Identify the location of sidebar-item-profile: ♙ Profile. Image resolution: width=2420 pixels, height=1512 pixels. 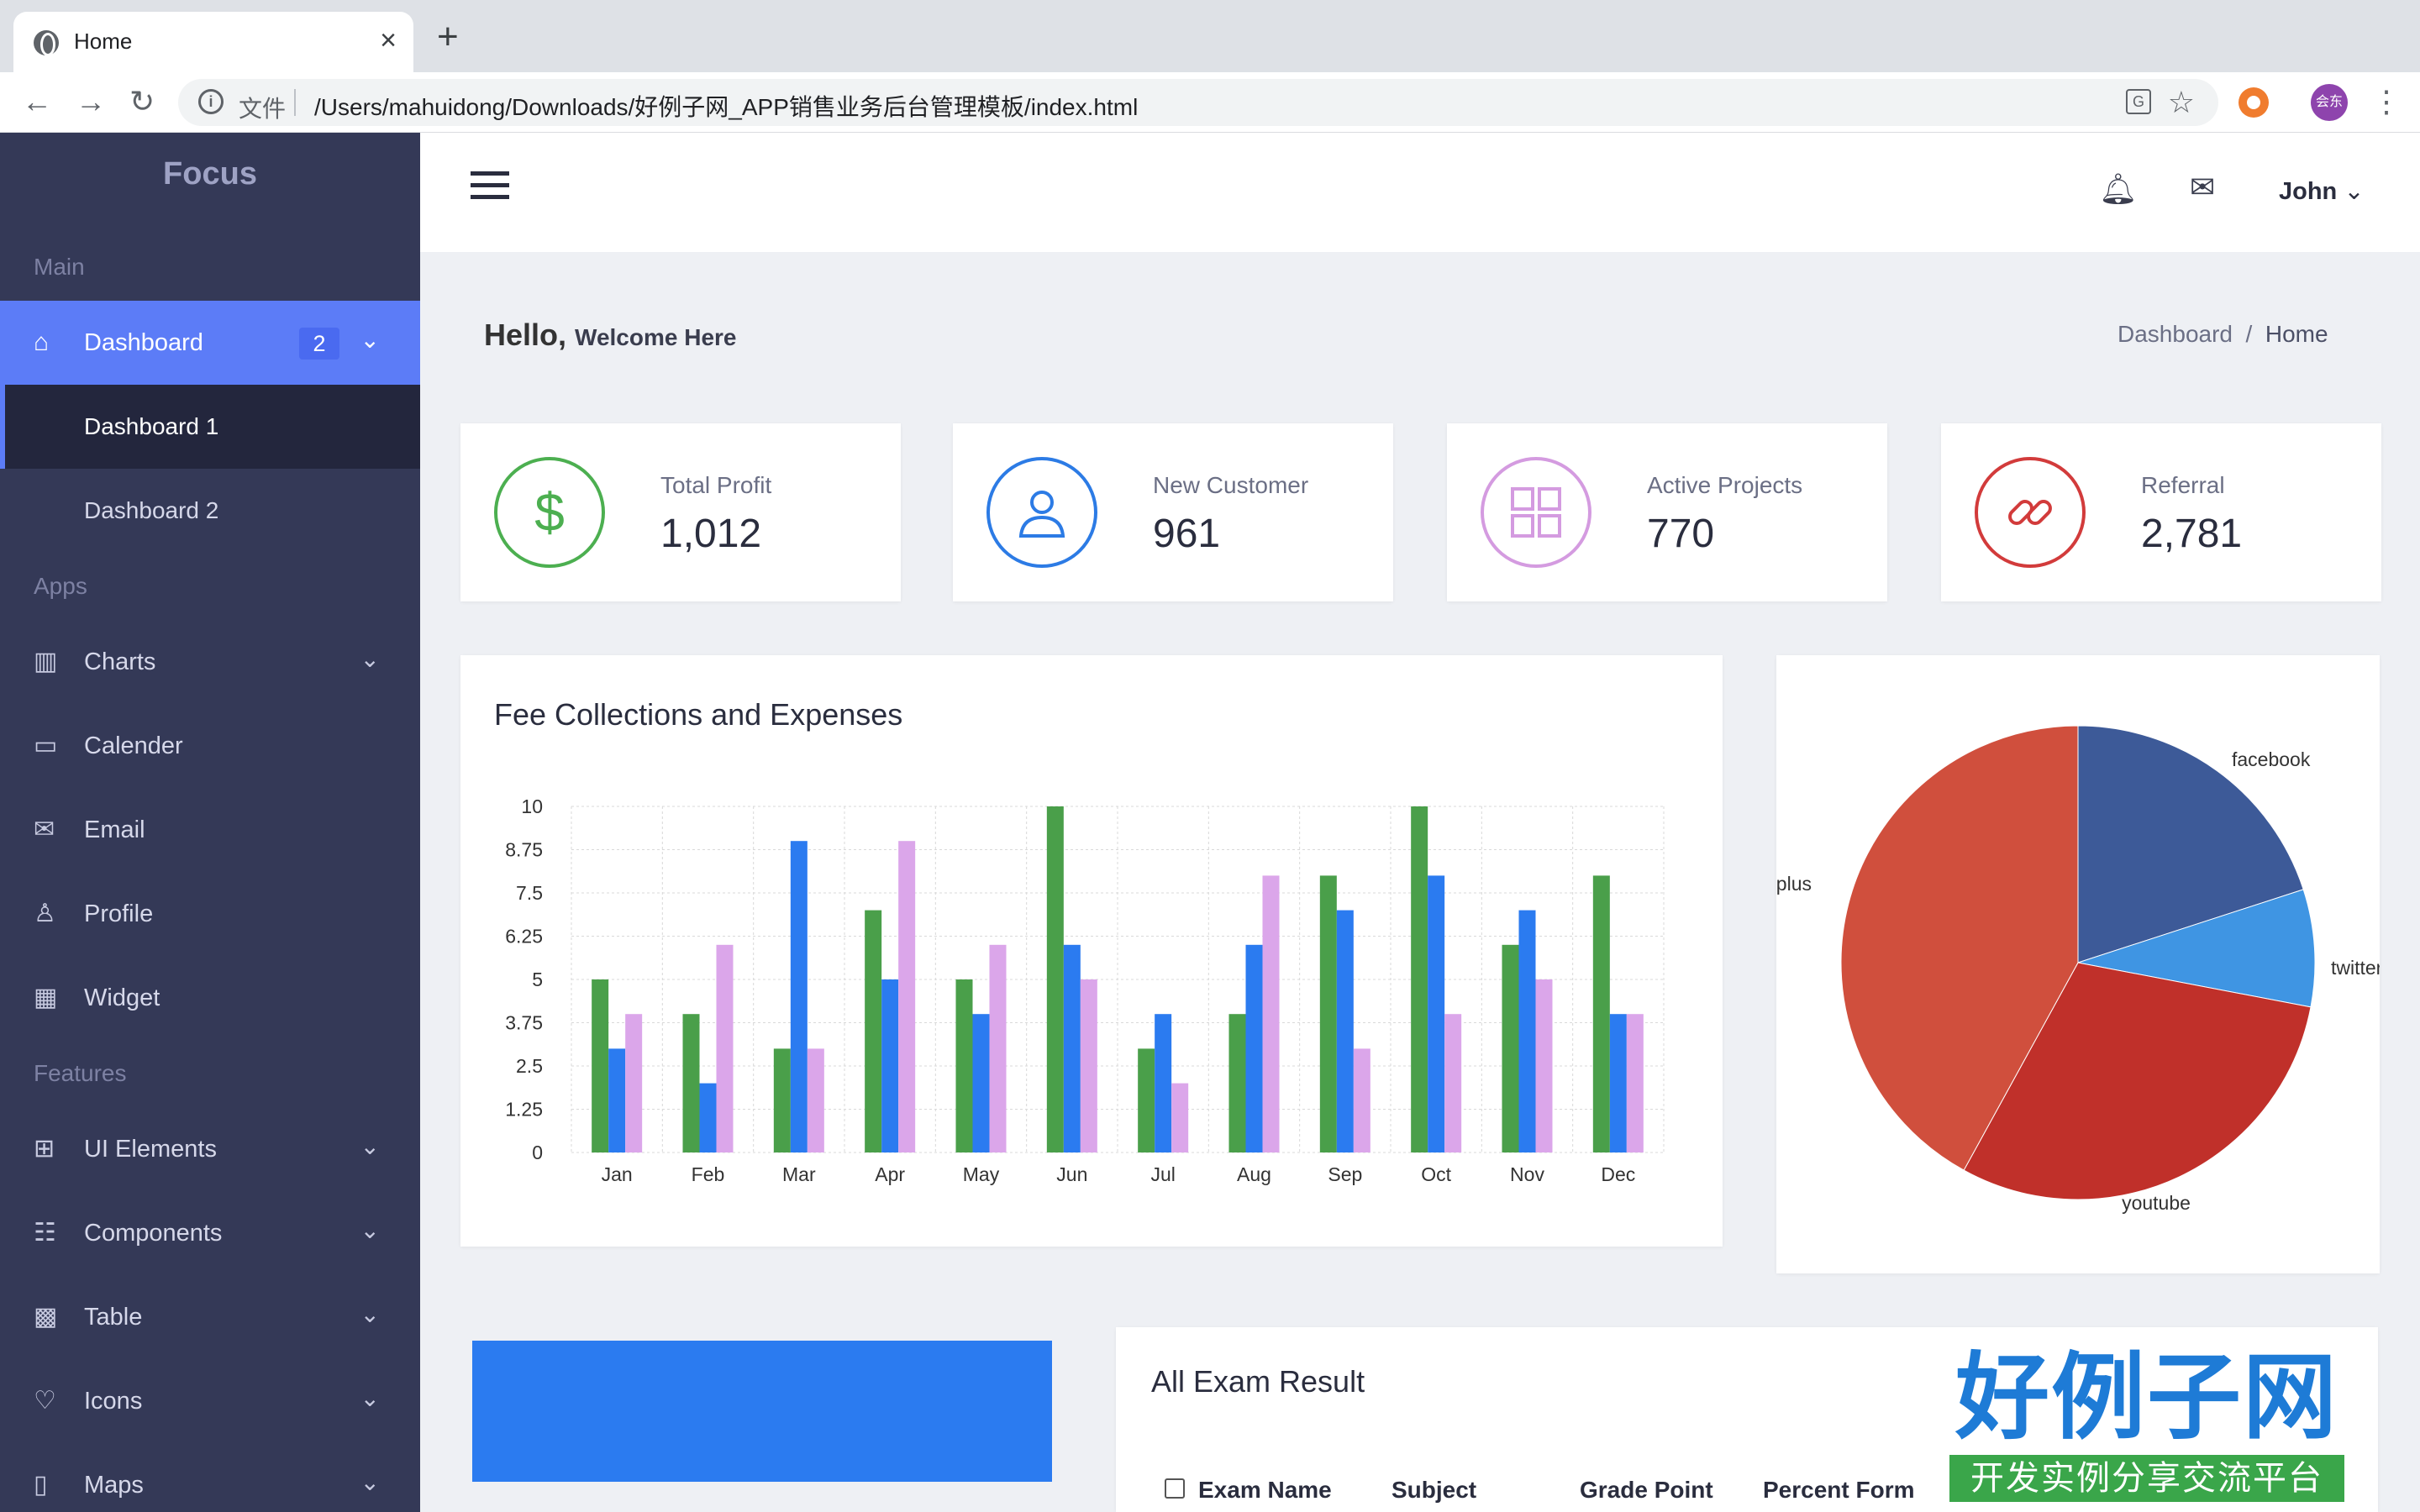
(210, 914).